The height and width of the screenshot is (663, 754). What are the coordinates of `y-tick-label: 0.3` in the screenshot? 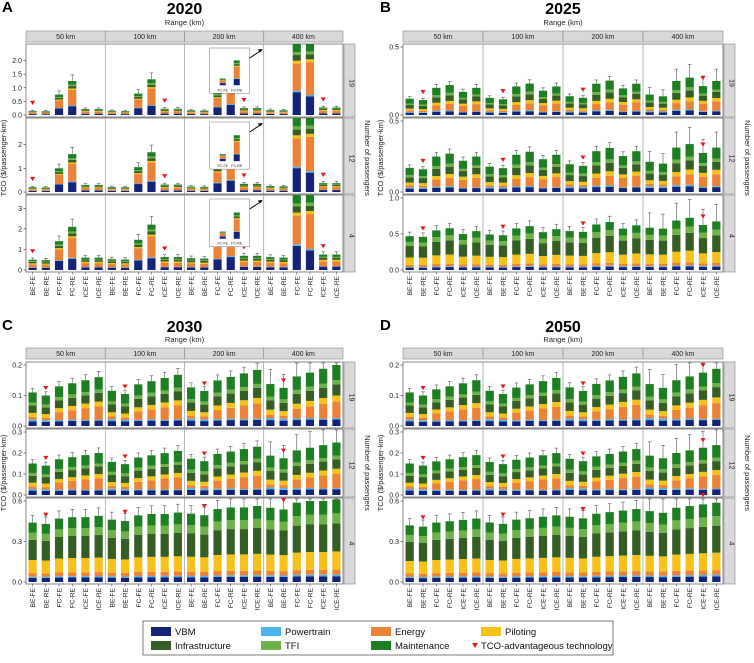 It's located at (17, 542).